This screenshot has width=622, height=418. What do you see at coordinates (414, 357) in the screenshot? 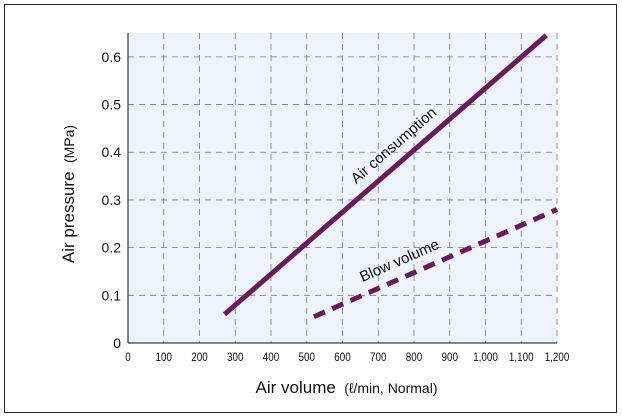
I see `x-tick-label: 800` at bounding box center [414, 357].